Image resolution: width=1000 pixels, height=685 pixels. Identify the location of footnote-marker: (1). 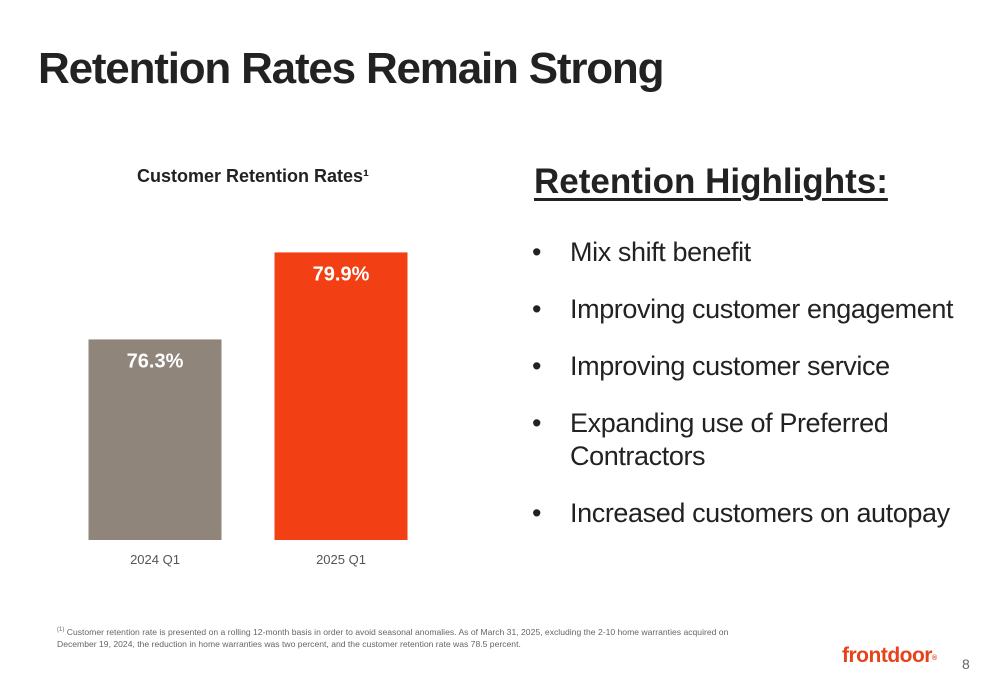
(61, 630).